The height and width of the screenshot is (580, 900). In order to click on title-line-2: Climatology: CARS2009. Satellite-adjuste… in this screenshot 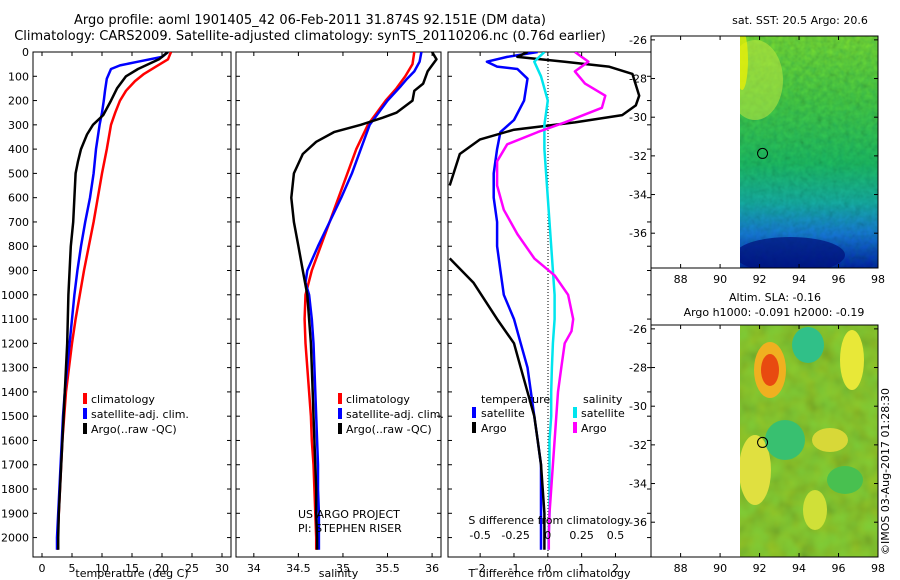, I will do `click(310, 36)`.